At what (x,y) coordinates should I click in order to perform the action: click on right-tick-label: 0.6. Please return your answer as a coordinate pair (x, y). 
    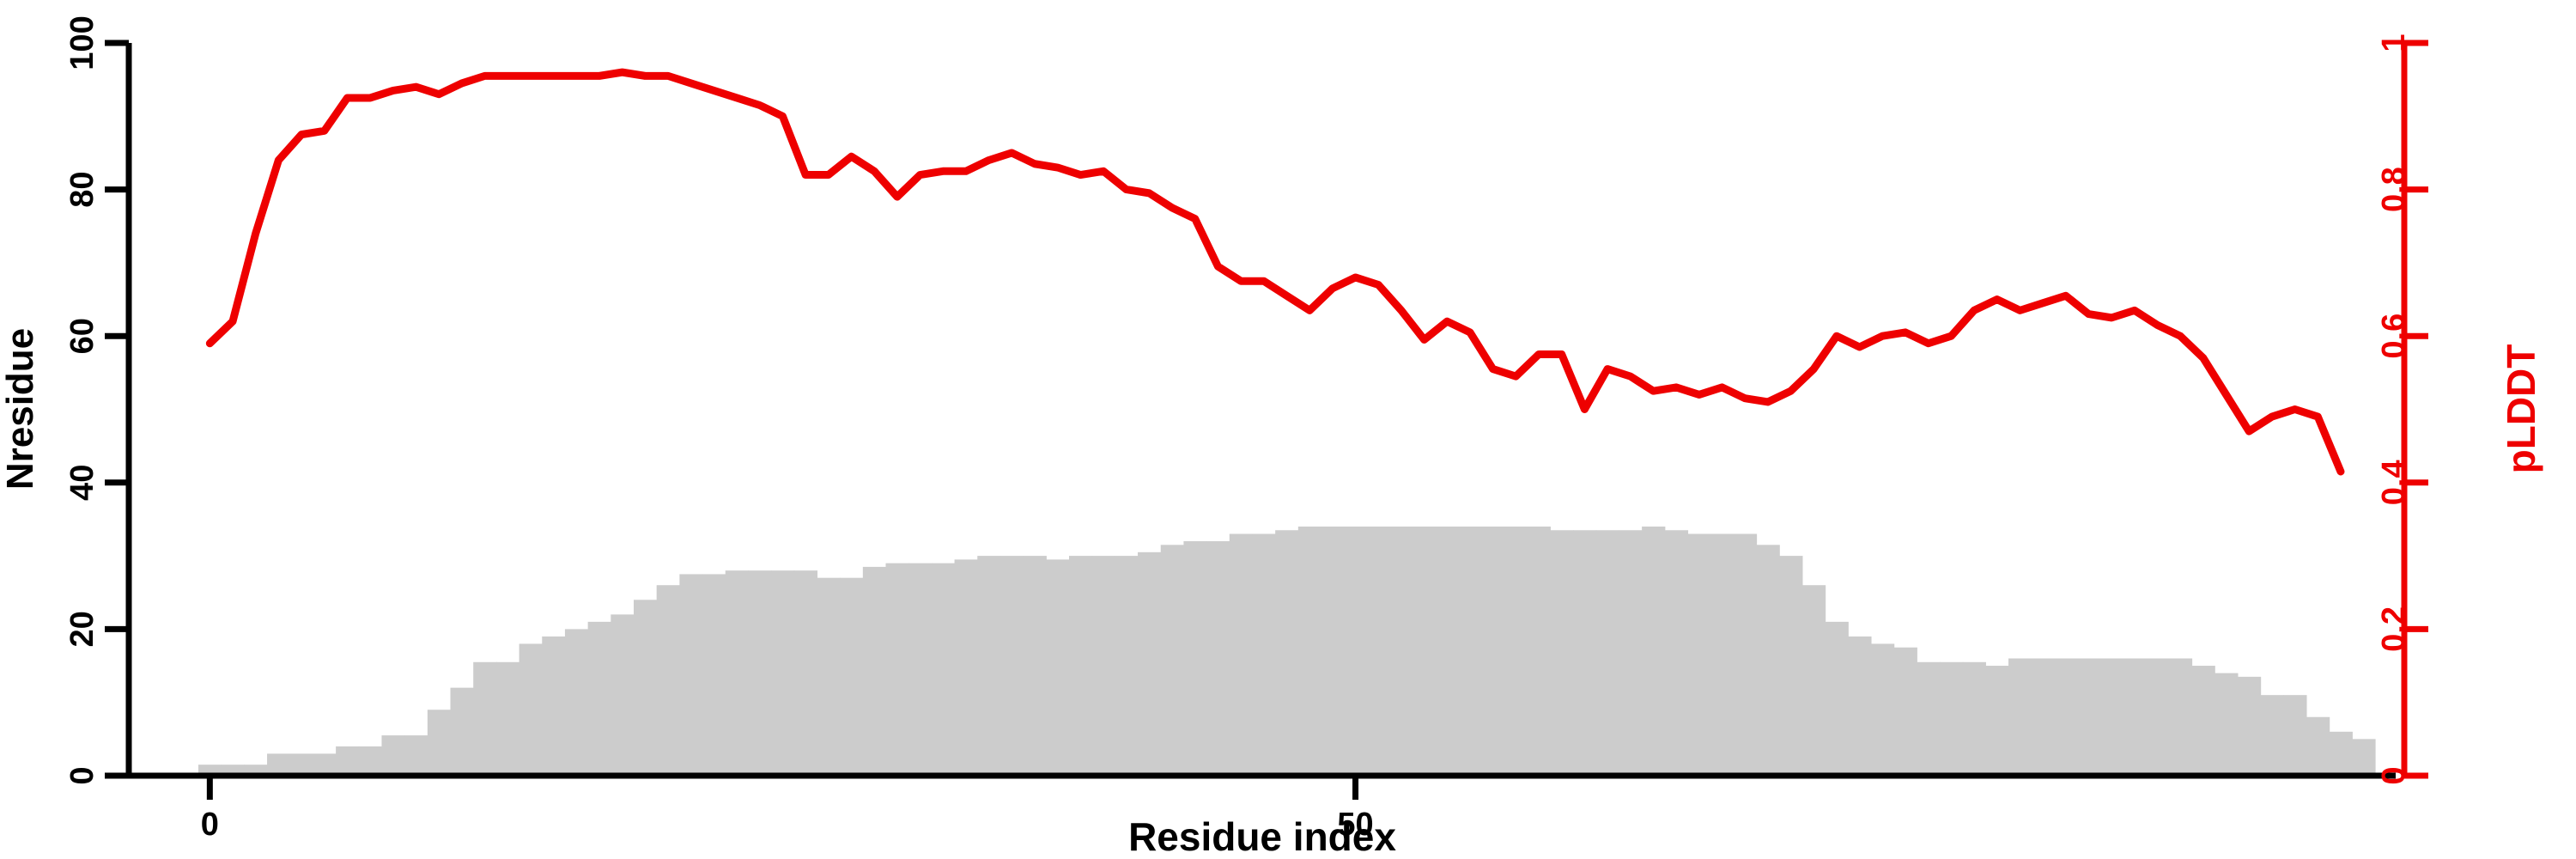
    Looking at the image, I should click on (2394, 337).